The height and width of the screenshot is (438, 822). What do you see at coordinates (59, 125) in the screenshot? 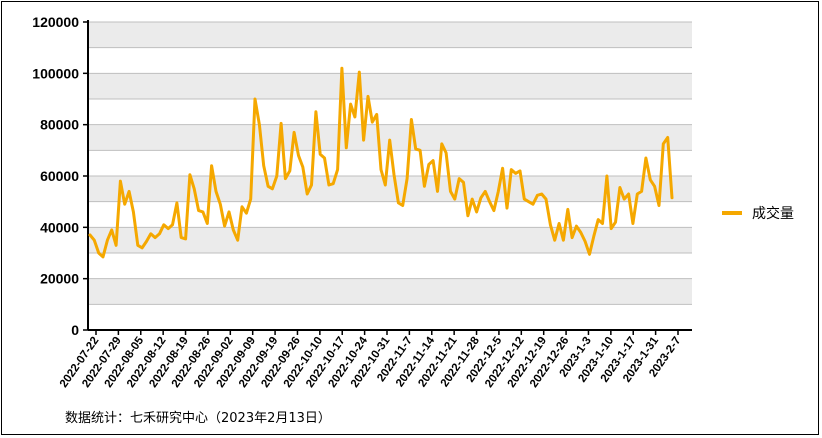
I see `y-tick-label: 80000` at bounding box center [59, 125].